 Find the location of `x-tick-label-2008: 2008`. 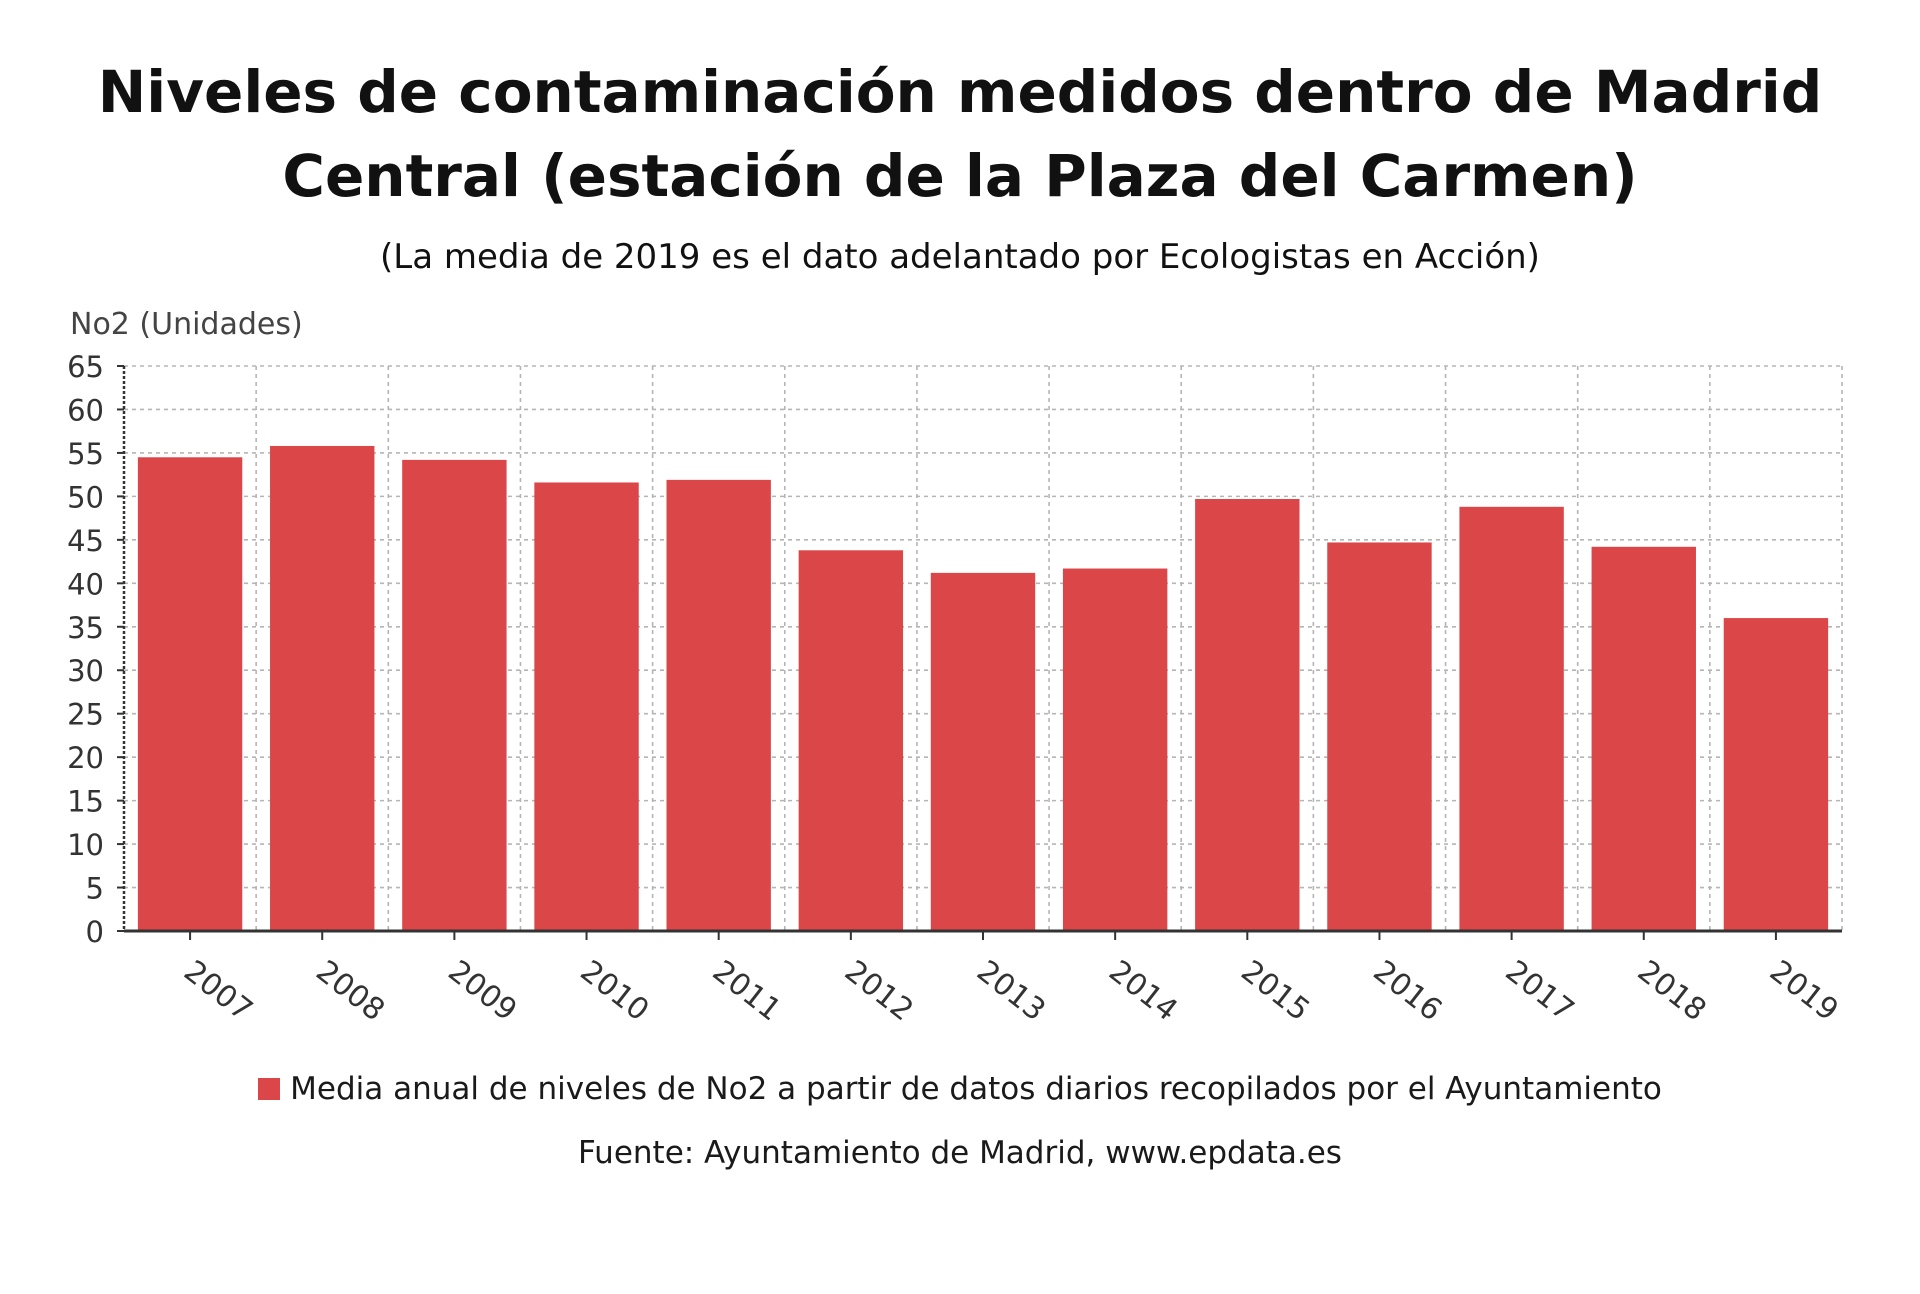

x-tick-label-2008: 2008 is located at coordinates (350, 991).